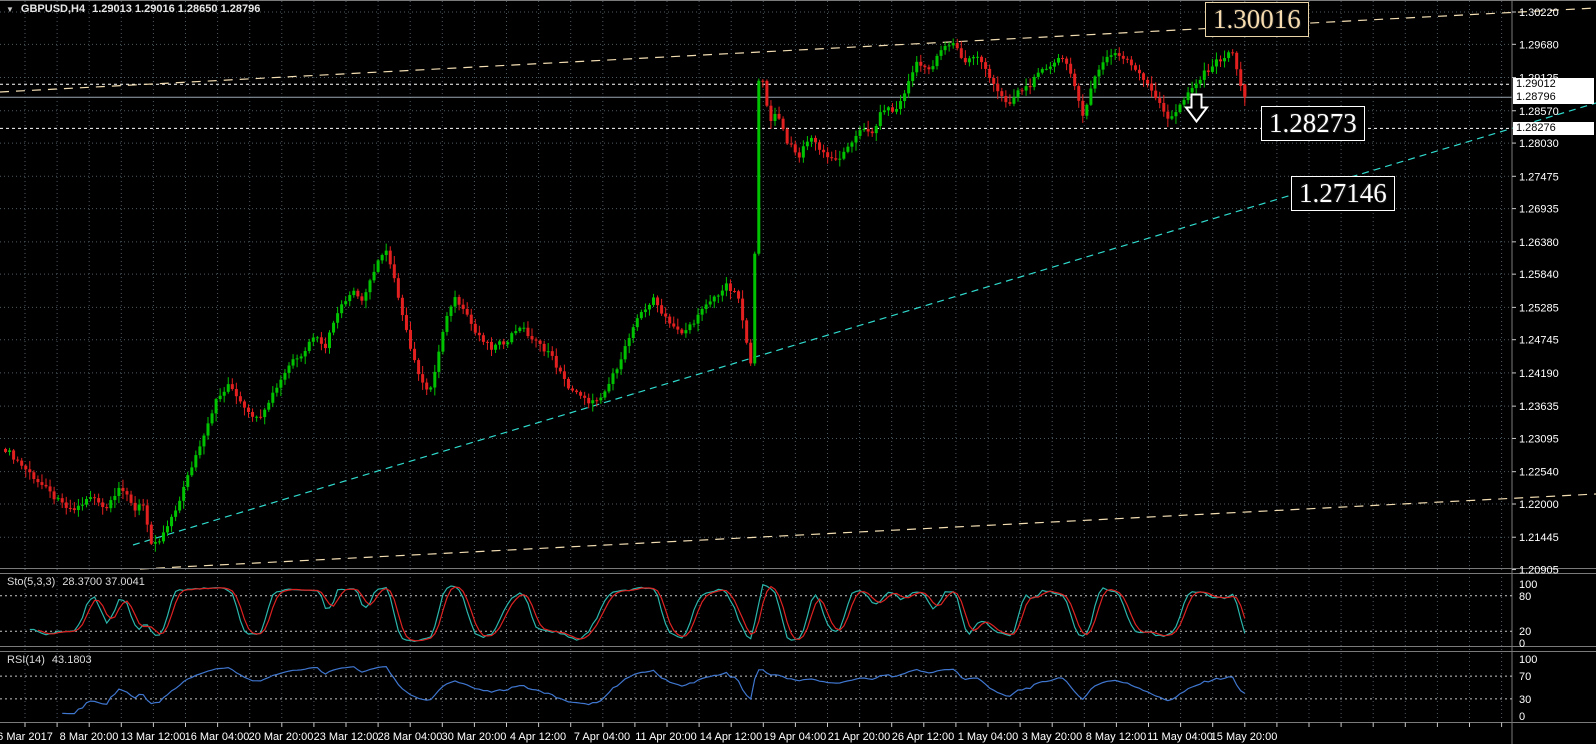 The height and width of the screenshot is (744, 1596). I want to click on svg-text: 26 Apr 12:00, so click(923, 737).